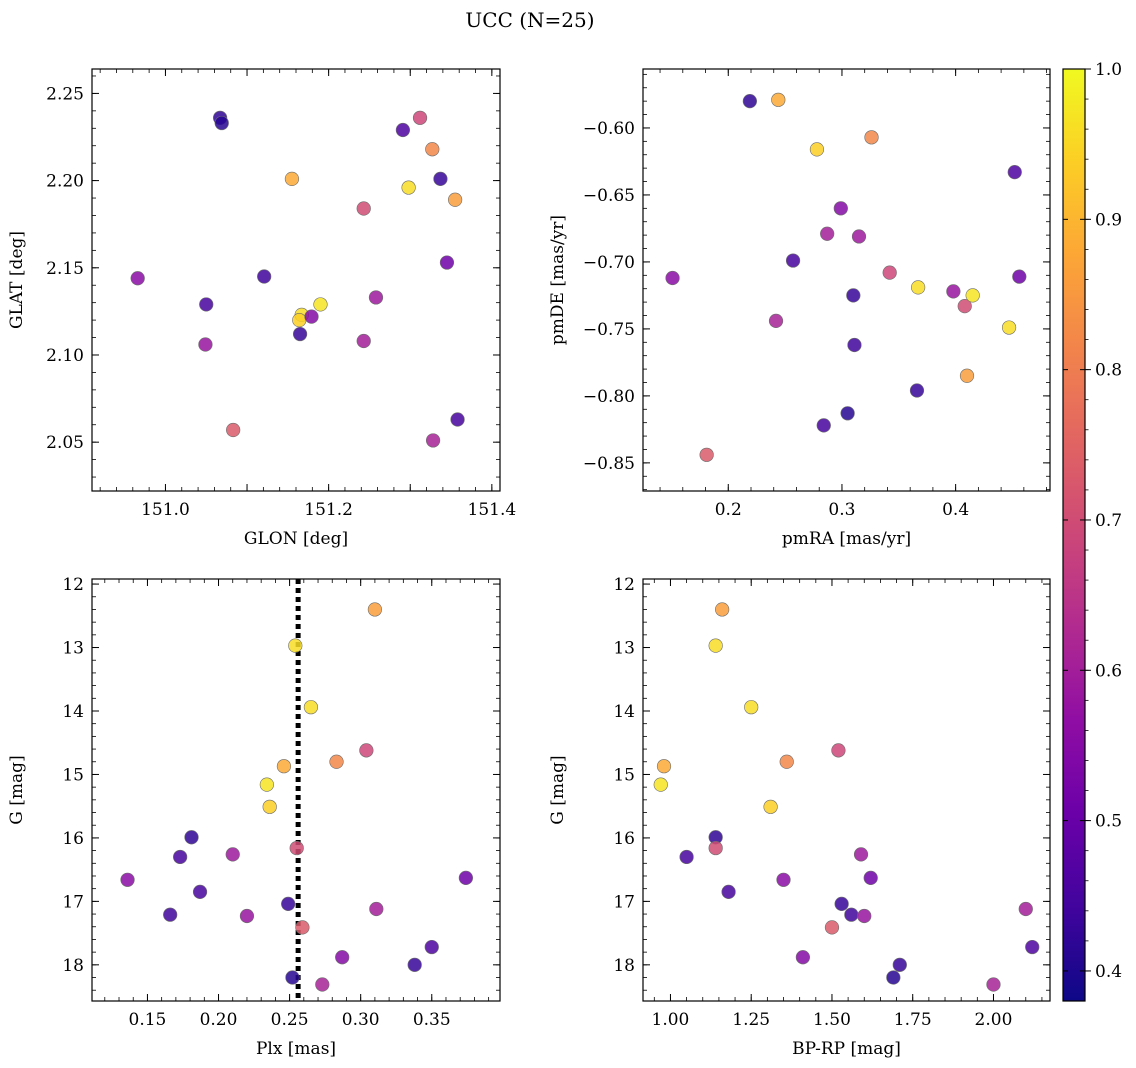  What do you see at coordinates (609, 263) in the screenshot?
I see `y-tick-label: −0.70` at bounding box center [609, 263].